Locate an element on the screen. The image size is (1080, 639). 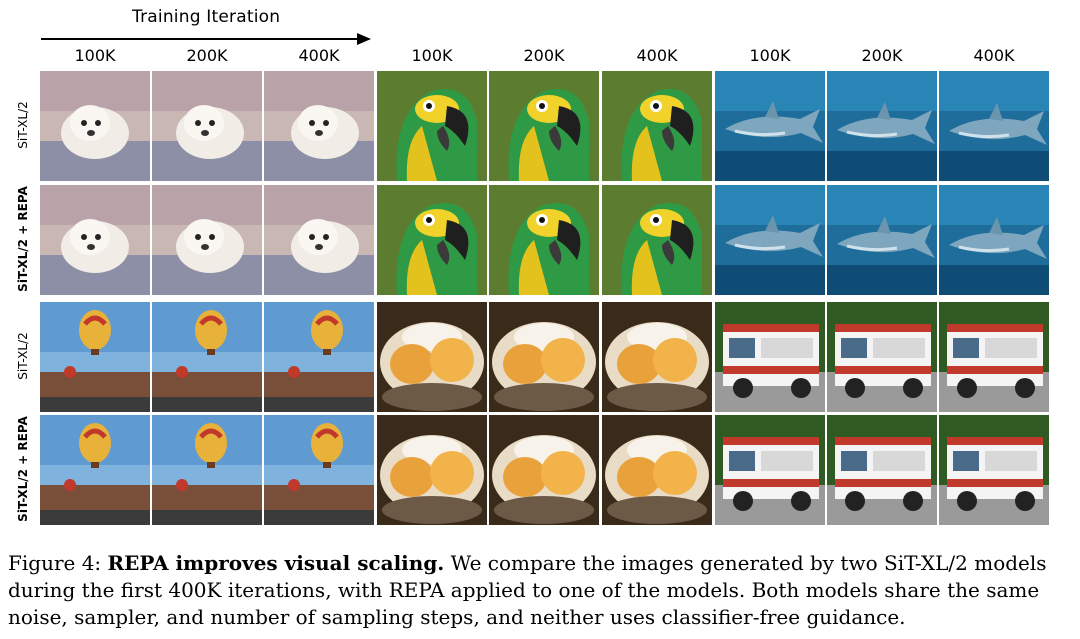
caption-lead: REPA improves visual scaling. is located at coordinates (276, 563).